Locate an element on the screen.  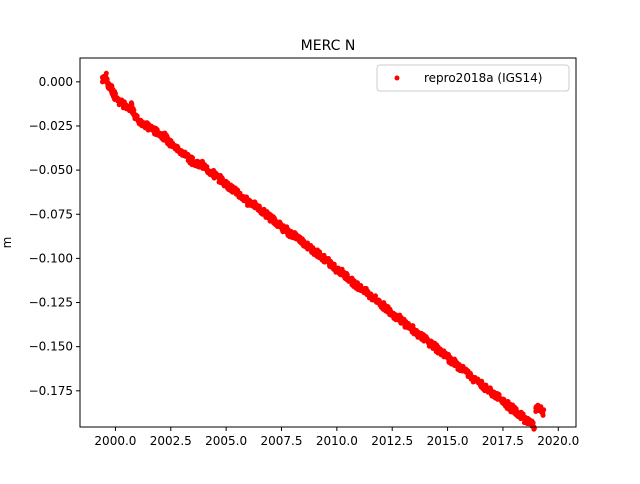
x-tick-label: 2005.0 is located at coordinates (226, 441).